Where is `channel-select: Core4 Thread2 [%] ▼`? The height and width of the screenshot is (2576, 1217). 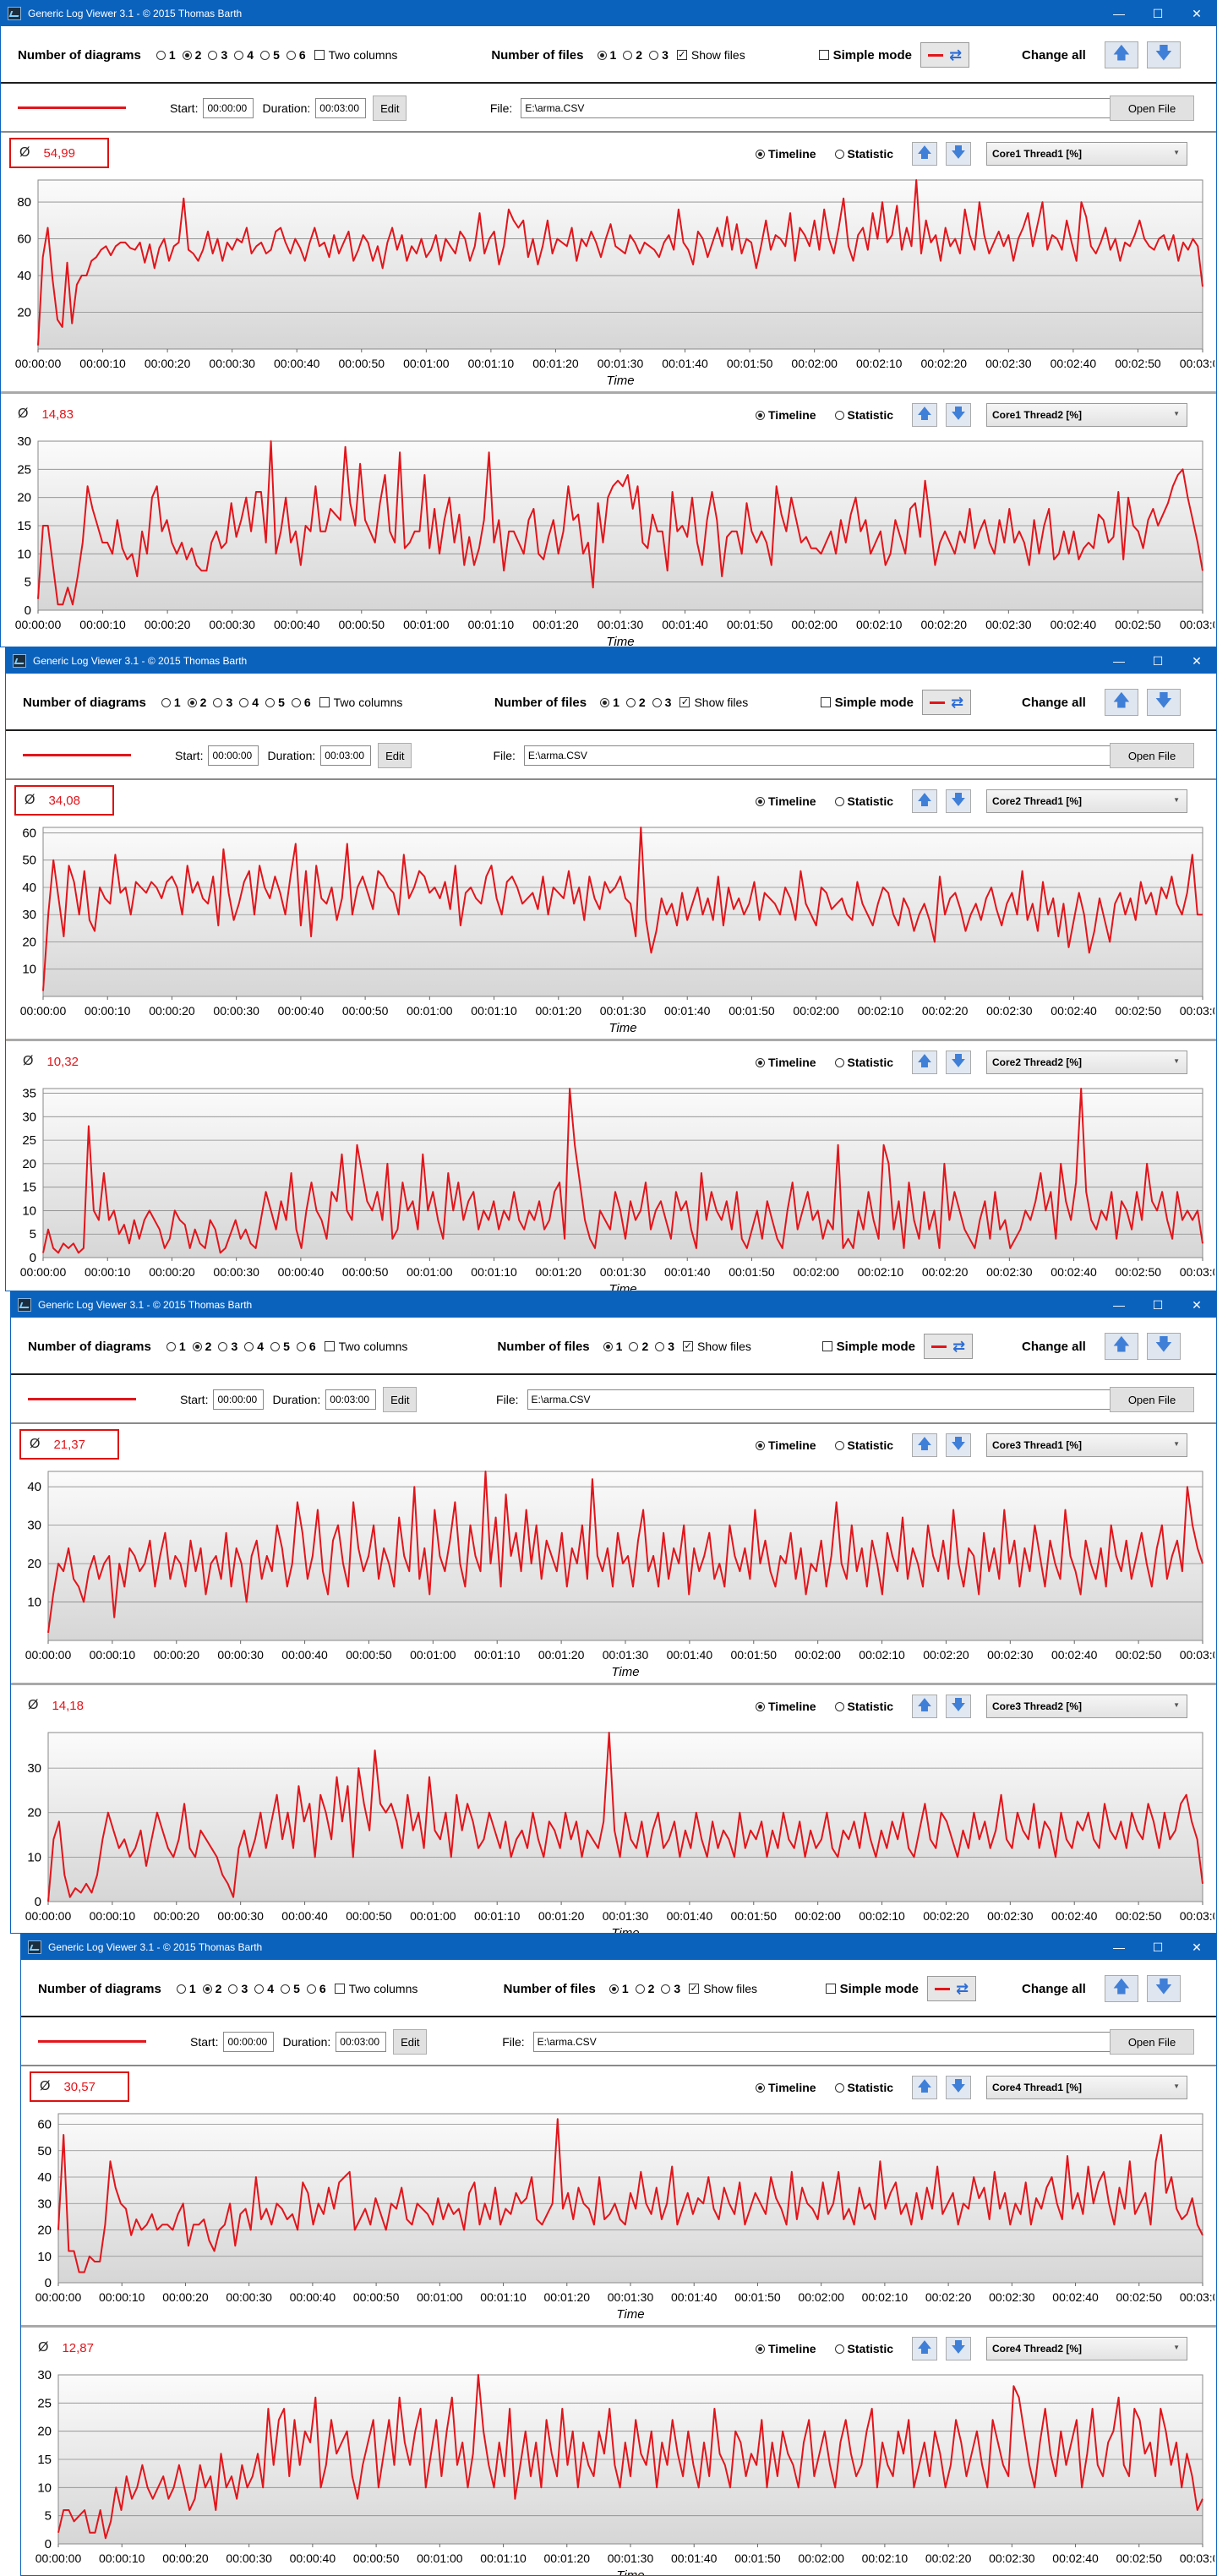
channel-select: Core4 Thread2 [%] ▼ is located at coordinates (1087, 2348).